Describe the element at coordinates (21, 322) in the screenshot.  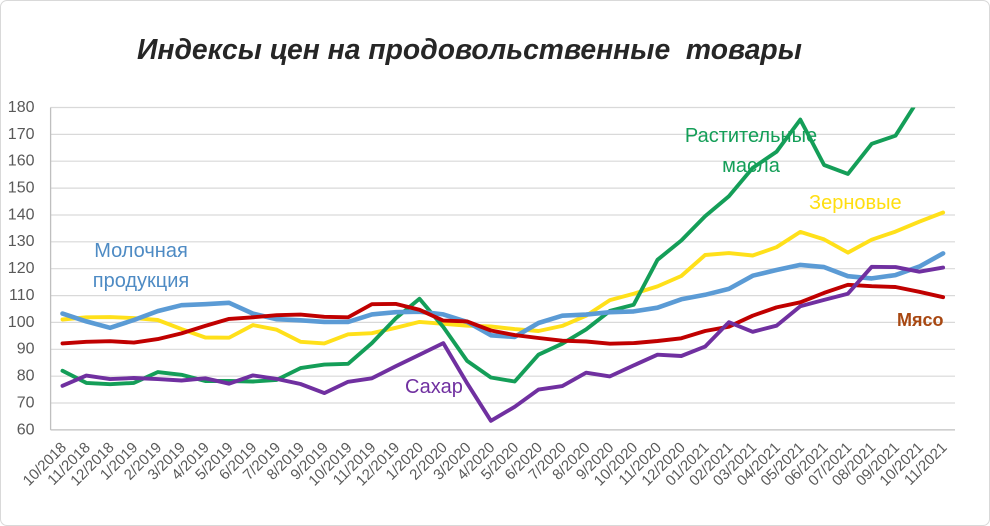
I see `svg-text: 100` at that location.